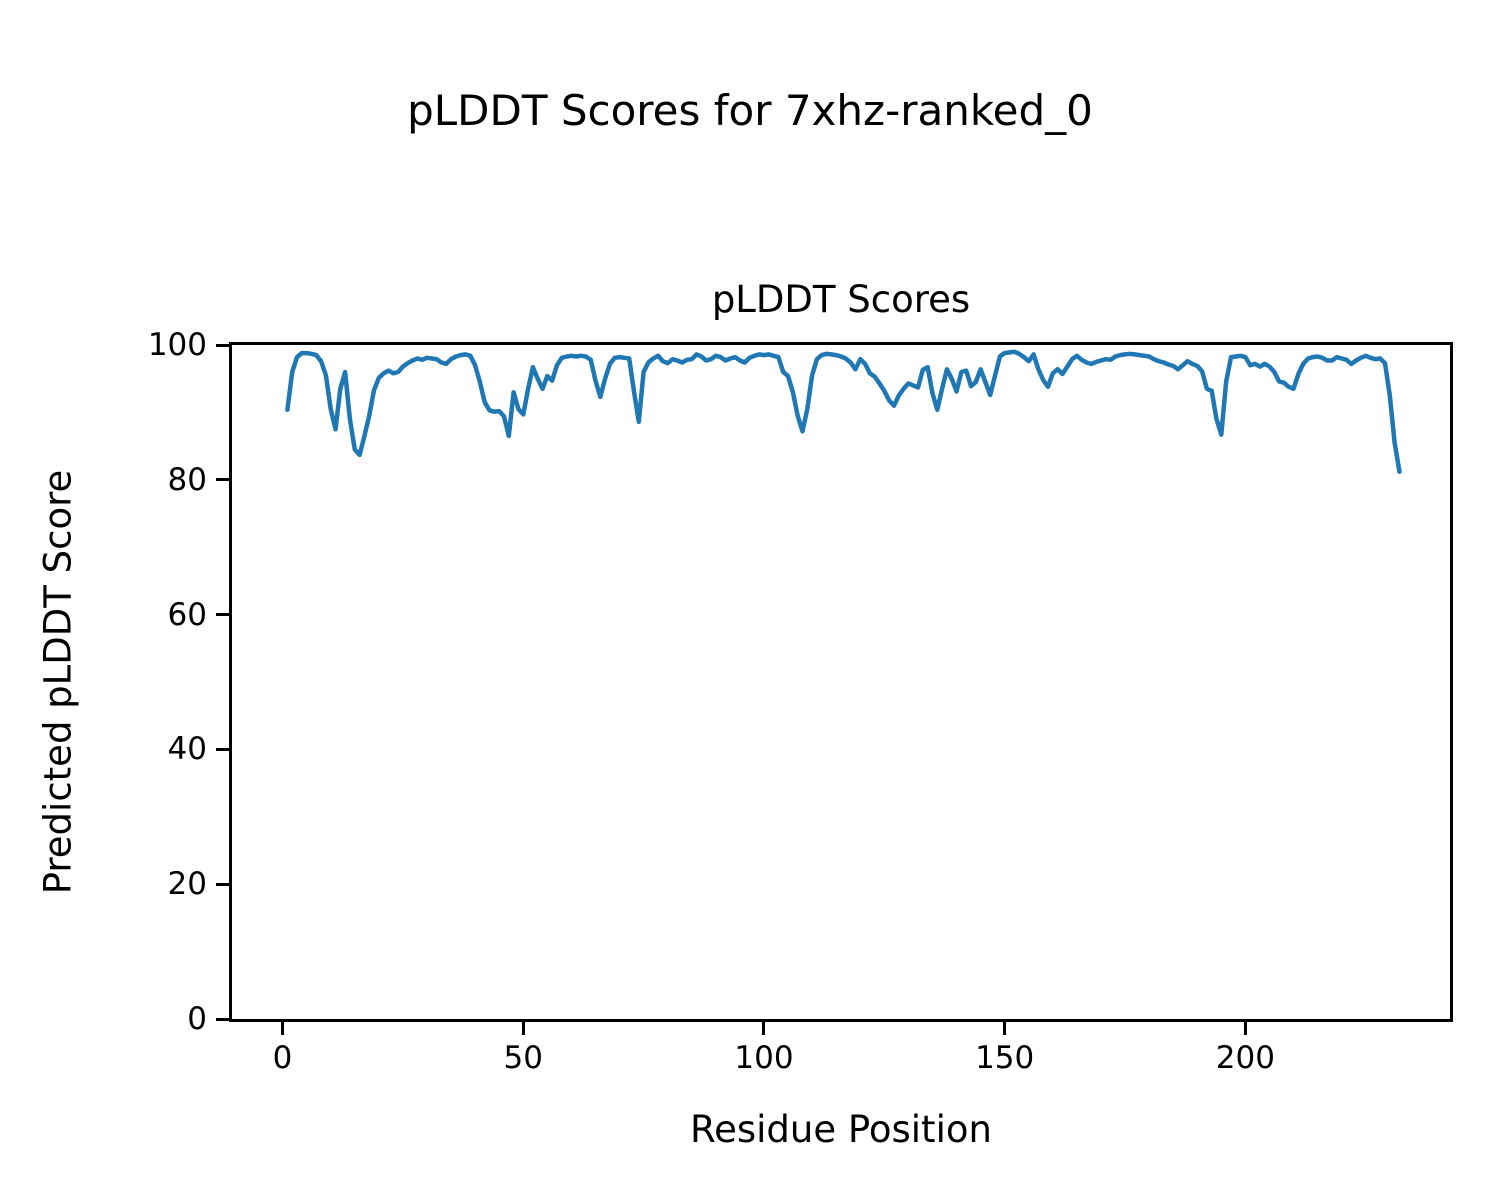 This screenshot has height=1200, width=1500. I want to click on y-tick-label: 100, so click(177, 345).